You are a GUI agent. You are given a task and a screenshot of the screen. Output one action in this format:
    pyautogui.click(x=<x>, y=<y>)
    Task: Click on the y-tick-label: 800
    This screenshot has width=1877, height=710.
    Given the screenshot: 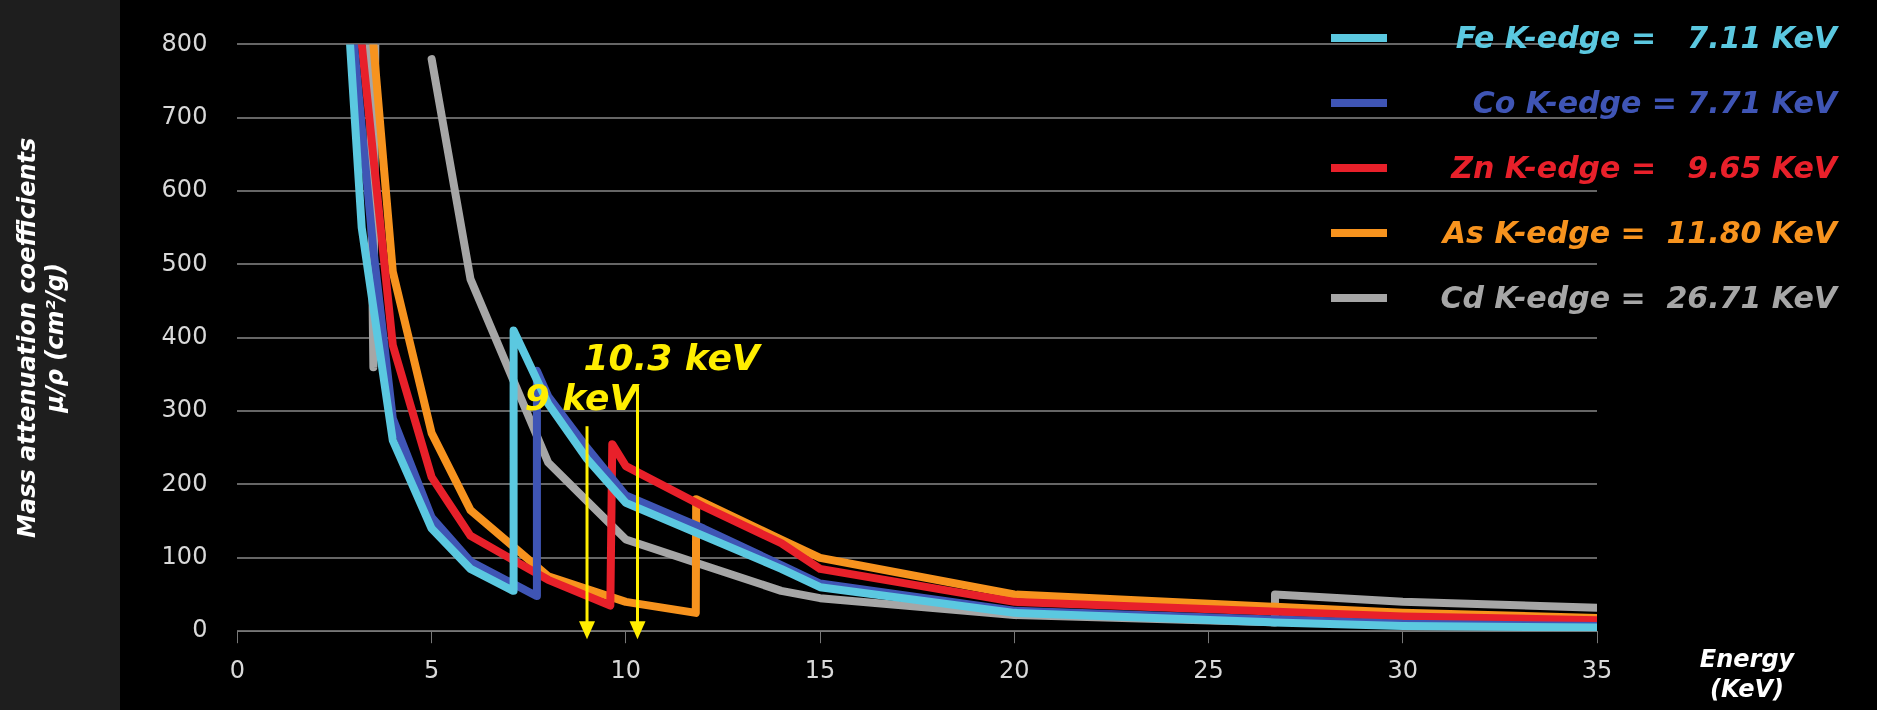 What is the action you would take?
    pyautogui.click(x=184, y=42)
    